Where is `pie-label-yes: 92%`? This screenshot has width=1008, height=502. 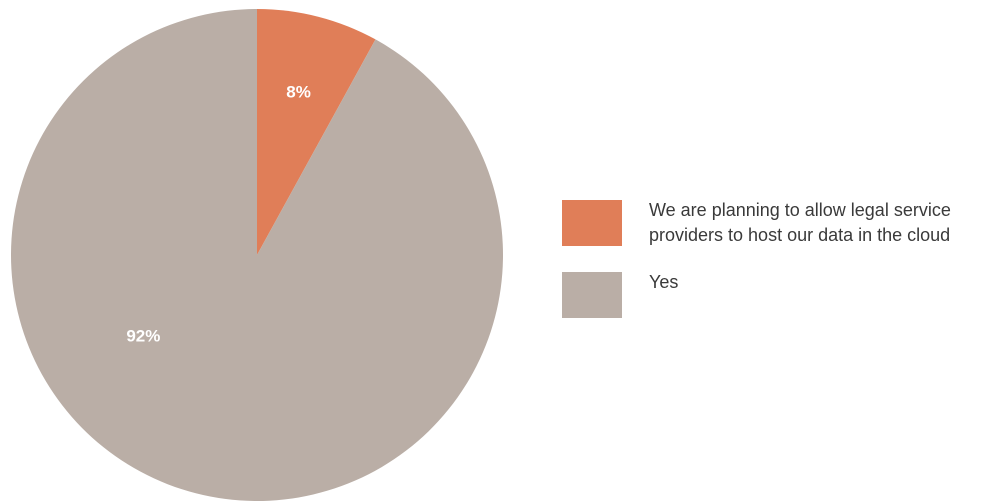
pie-label-yes: 92% is located at coordinates (143, 336).